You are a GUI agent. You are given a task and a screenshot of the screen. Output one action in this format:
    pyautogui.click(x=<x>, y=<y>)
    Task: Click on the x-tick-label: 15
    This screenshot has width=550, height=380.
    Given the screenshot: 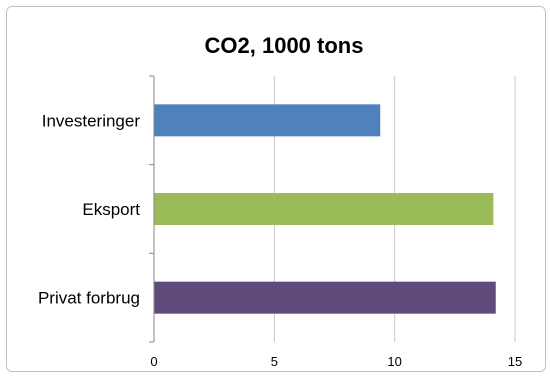 What is the action you would take?
    pyautogui.click(x=515, y=361)
    